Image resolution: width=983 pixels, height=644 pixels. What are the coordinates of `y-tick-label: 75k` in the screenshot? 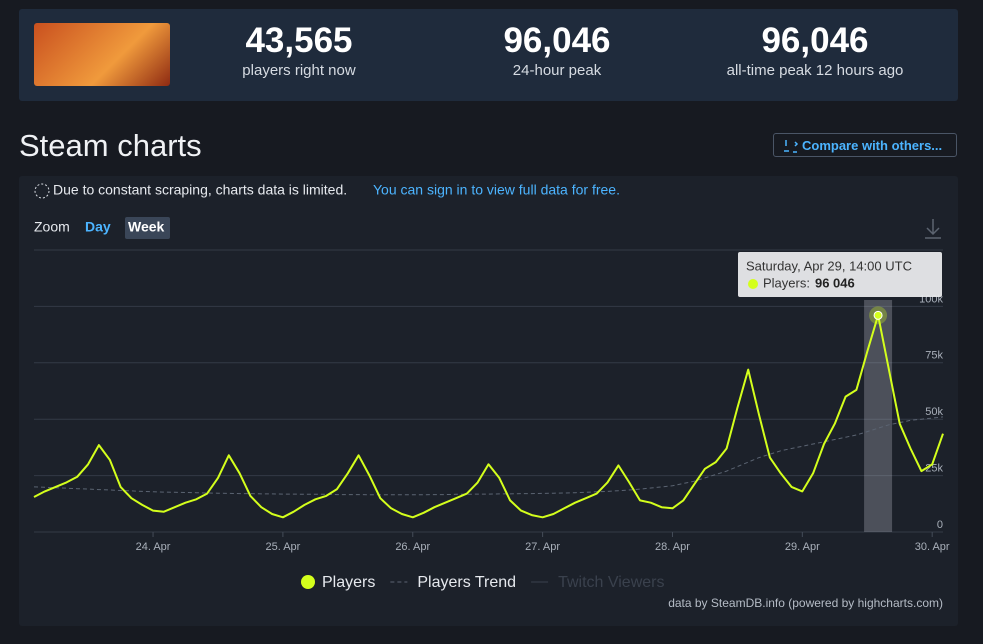 It's located at (934, 356).